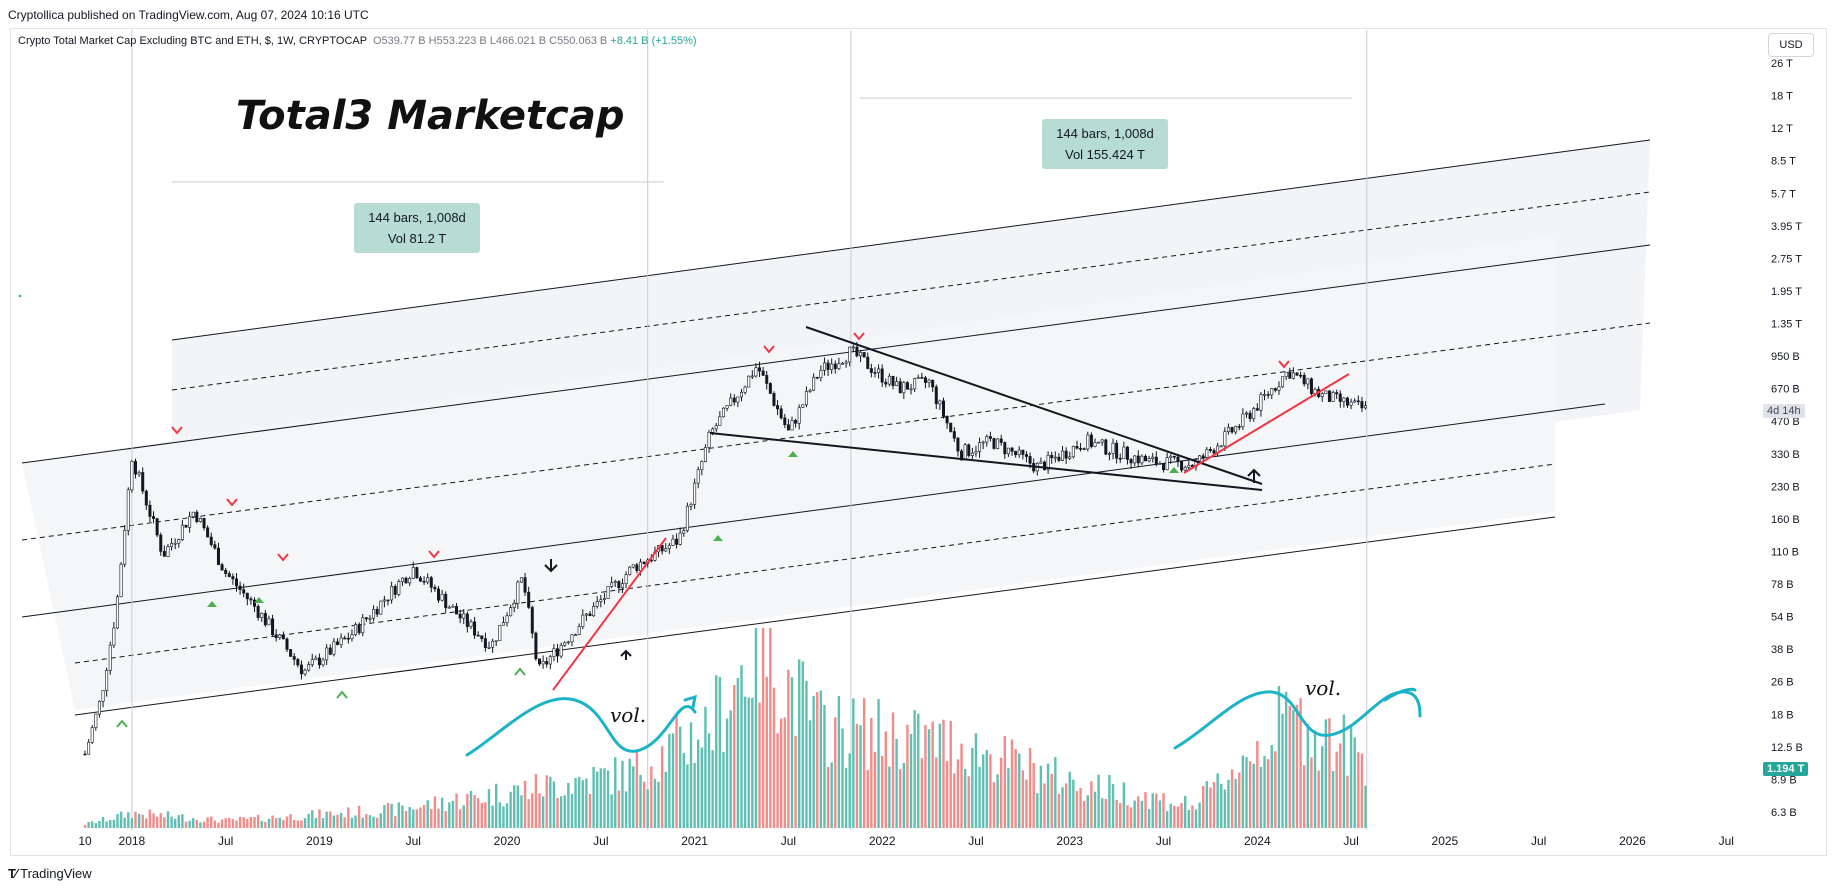 This screenshot has width=1835, height=891. What do you see at coordinates (417, 228) in the screenshot?
I see `measure-box-1: 144 bars, 1,008d Vol 81.2 T` at bounding box center [417, 228].